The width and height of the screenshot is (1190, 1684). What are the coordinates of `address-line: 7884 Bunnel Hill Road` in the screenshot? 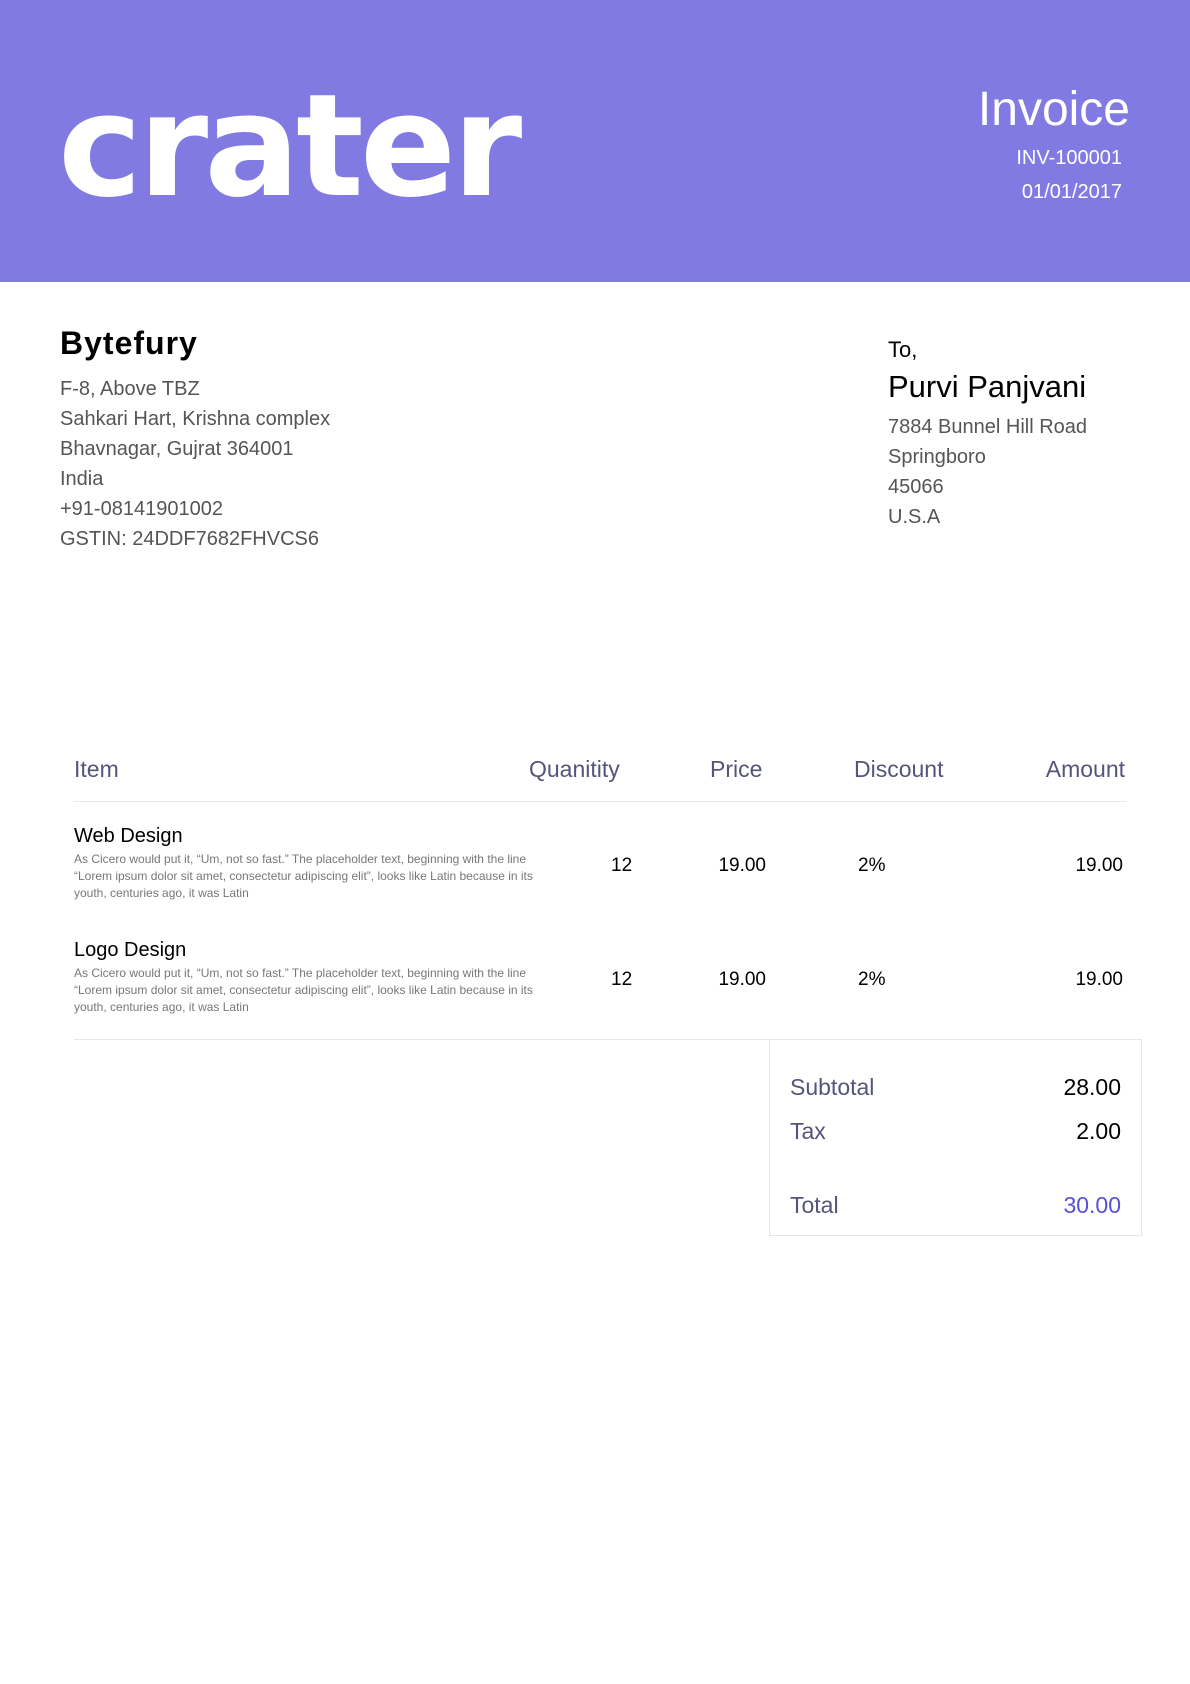 It's located at (988, 427).